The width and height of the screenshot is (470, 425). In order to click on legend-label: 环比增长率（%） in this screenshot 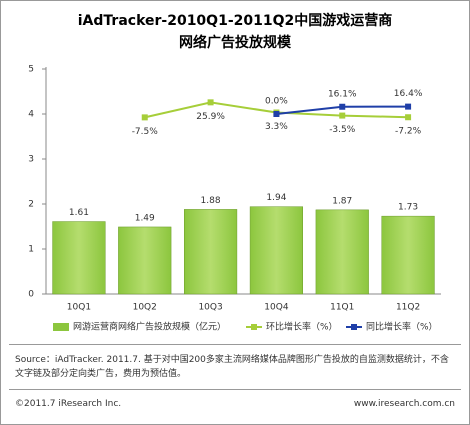, I will do `click(302, 327)`.